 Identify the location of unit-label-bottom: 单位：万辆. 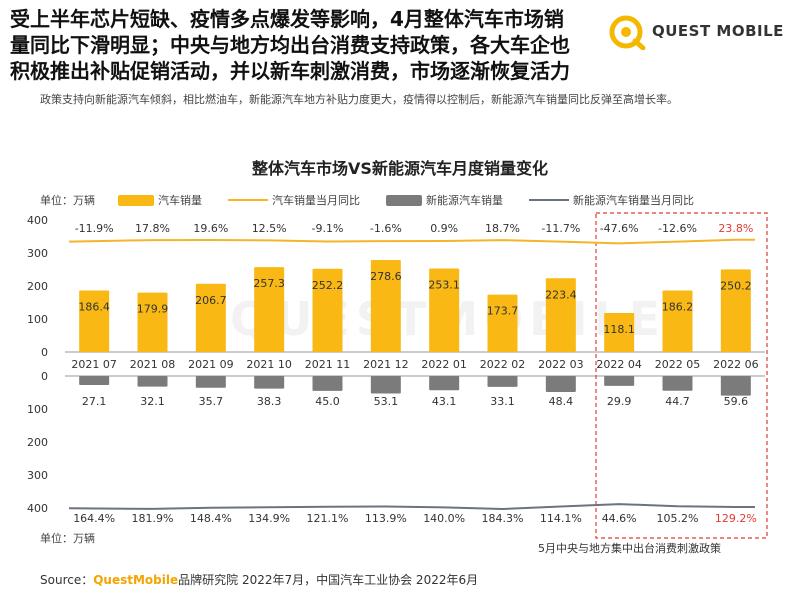
(67, 538).